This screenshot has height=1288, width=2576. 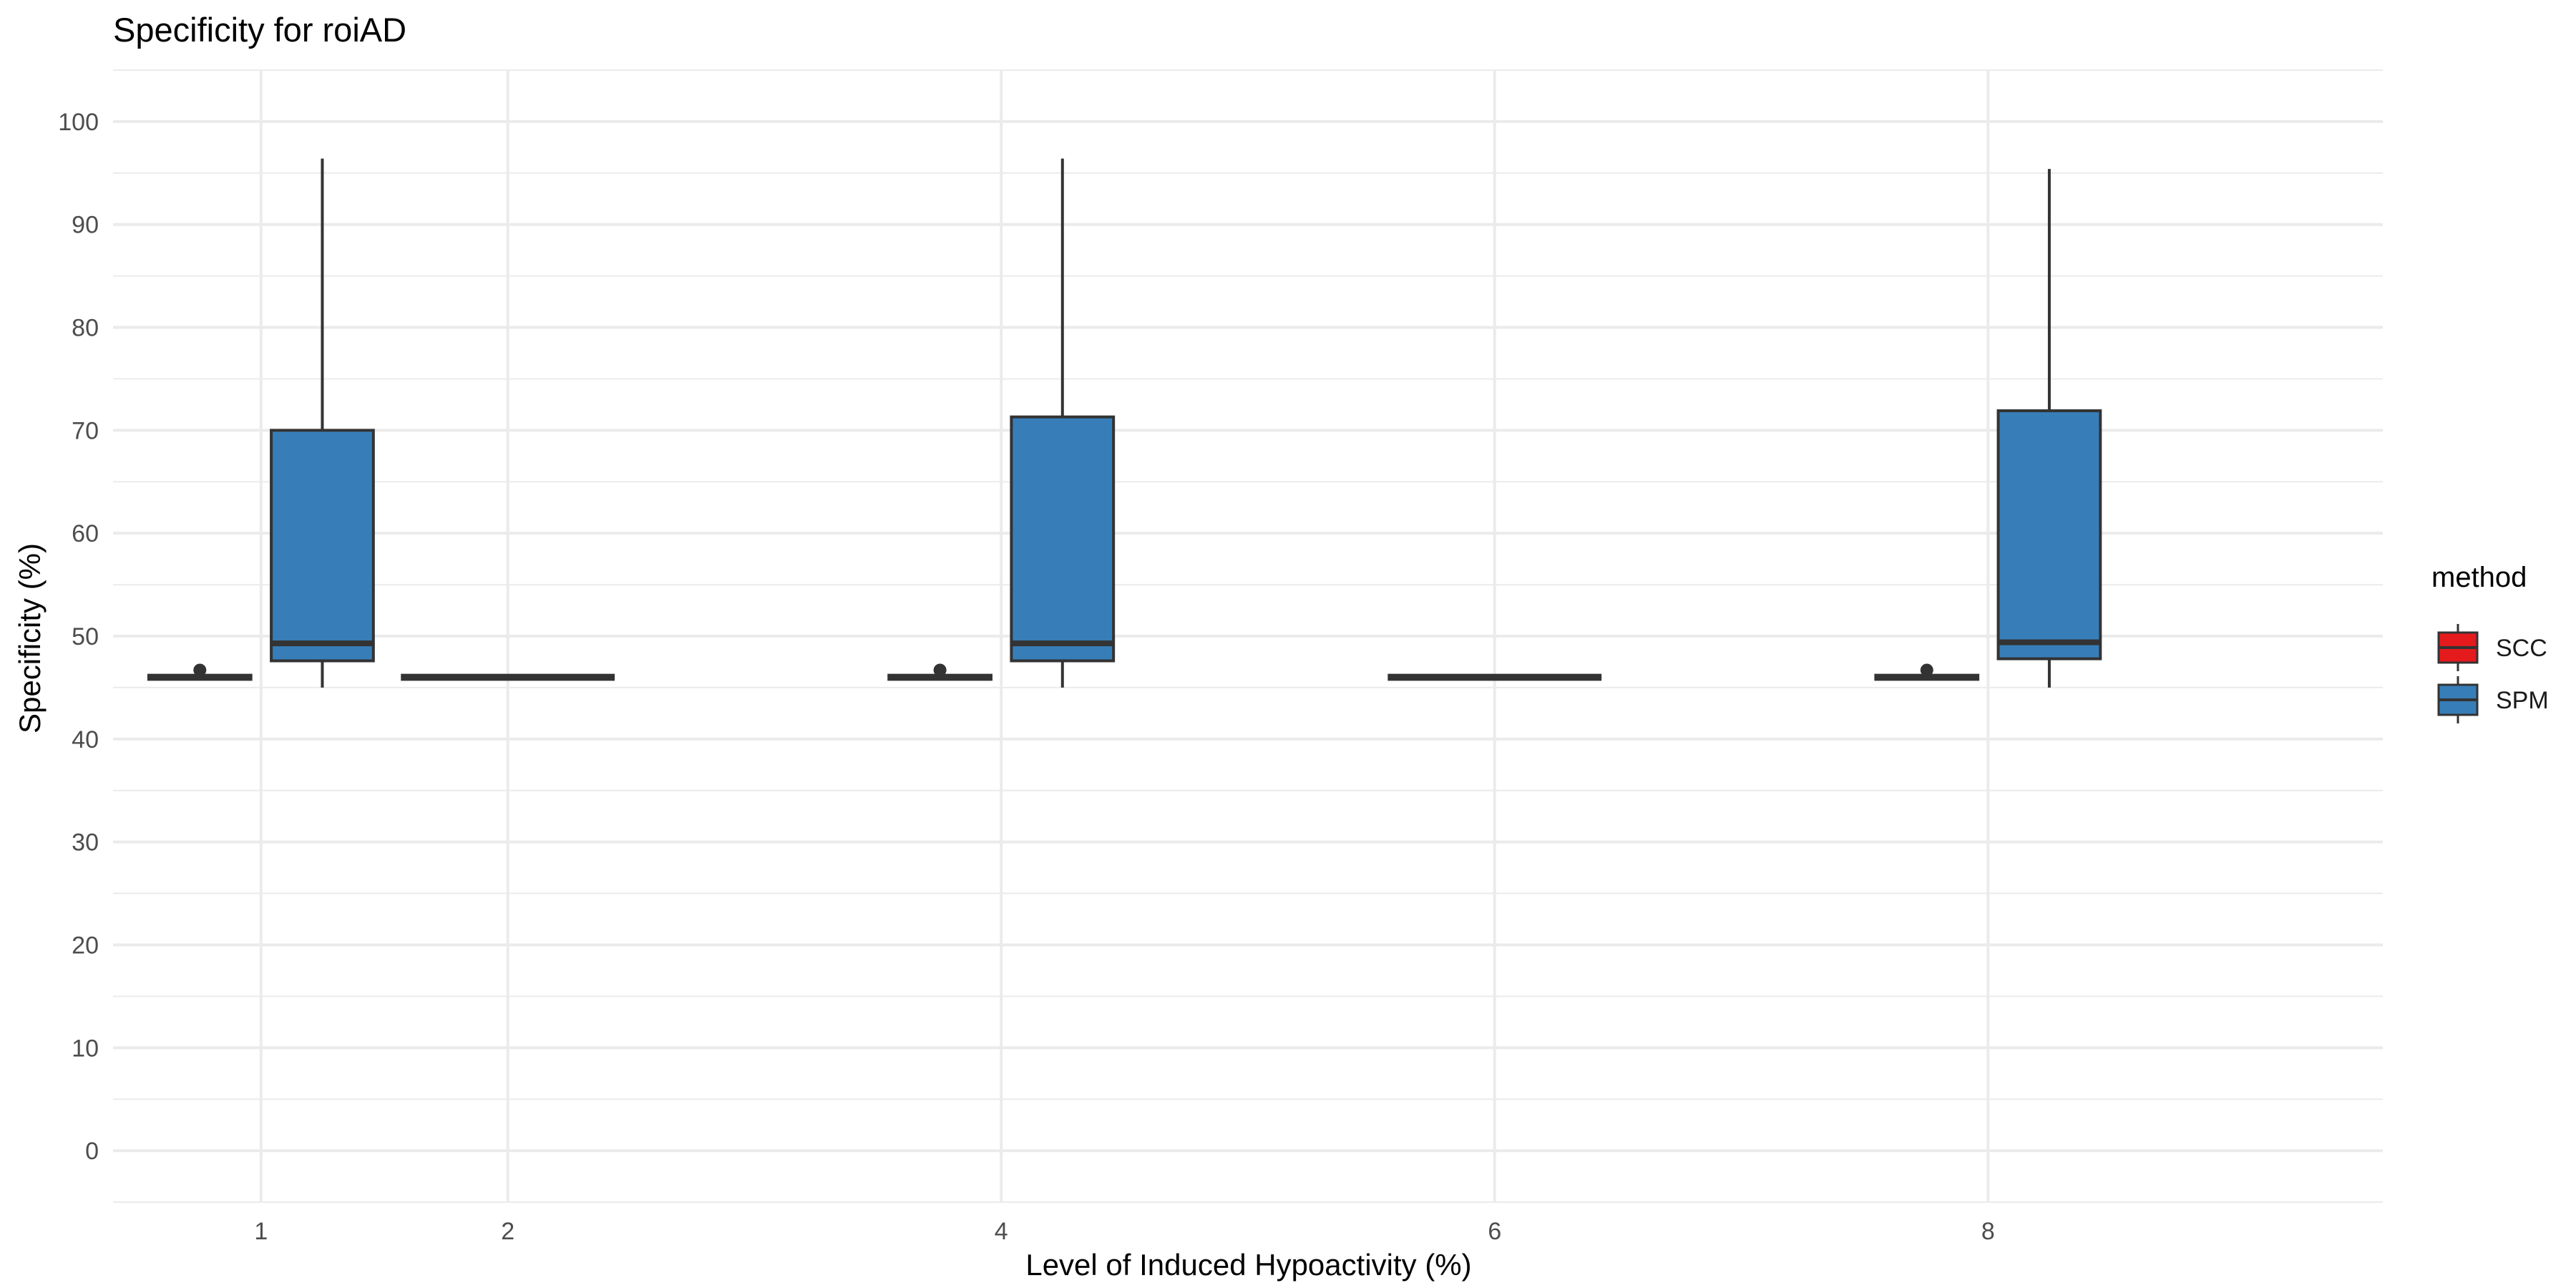 I want to click on y-tick-label: 50, so click(x=85, y=636).